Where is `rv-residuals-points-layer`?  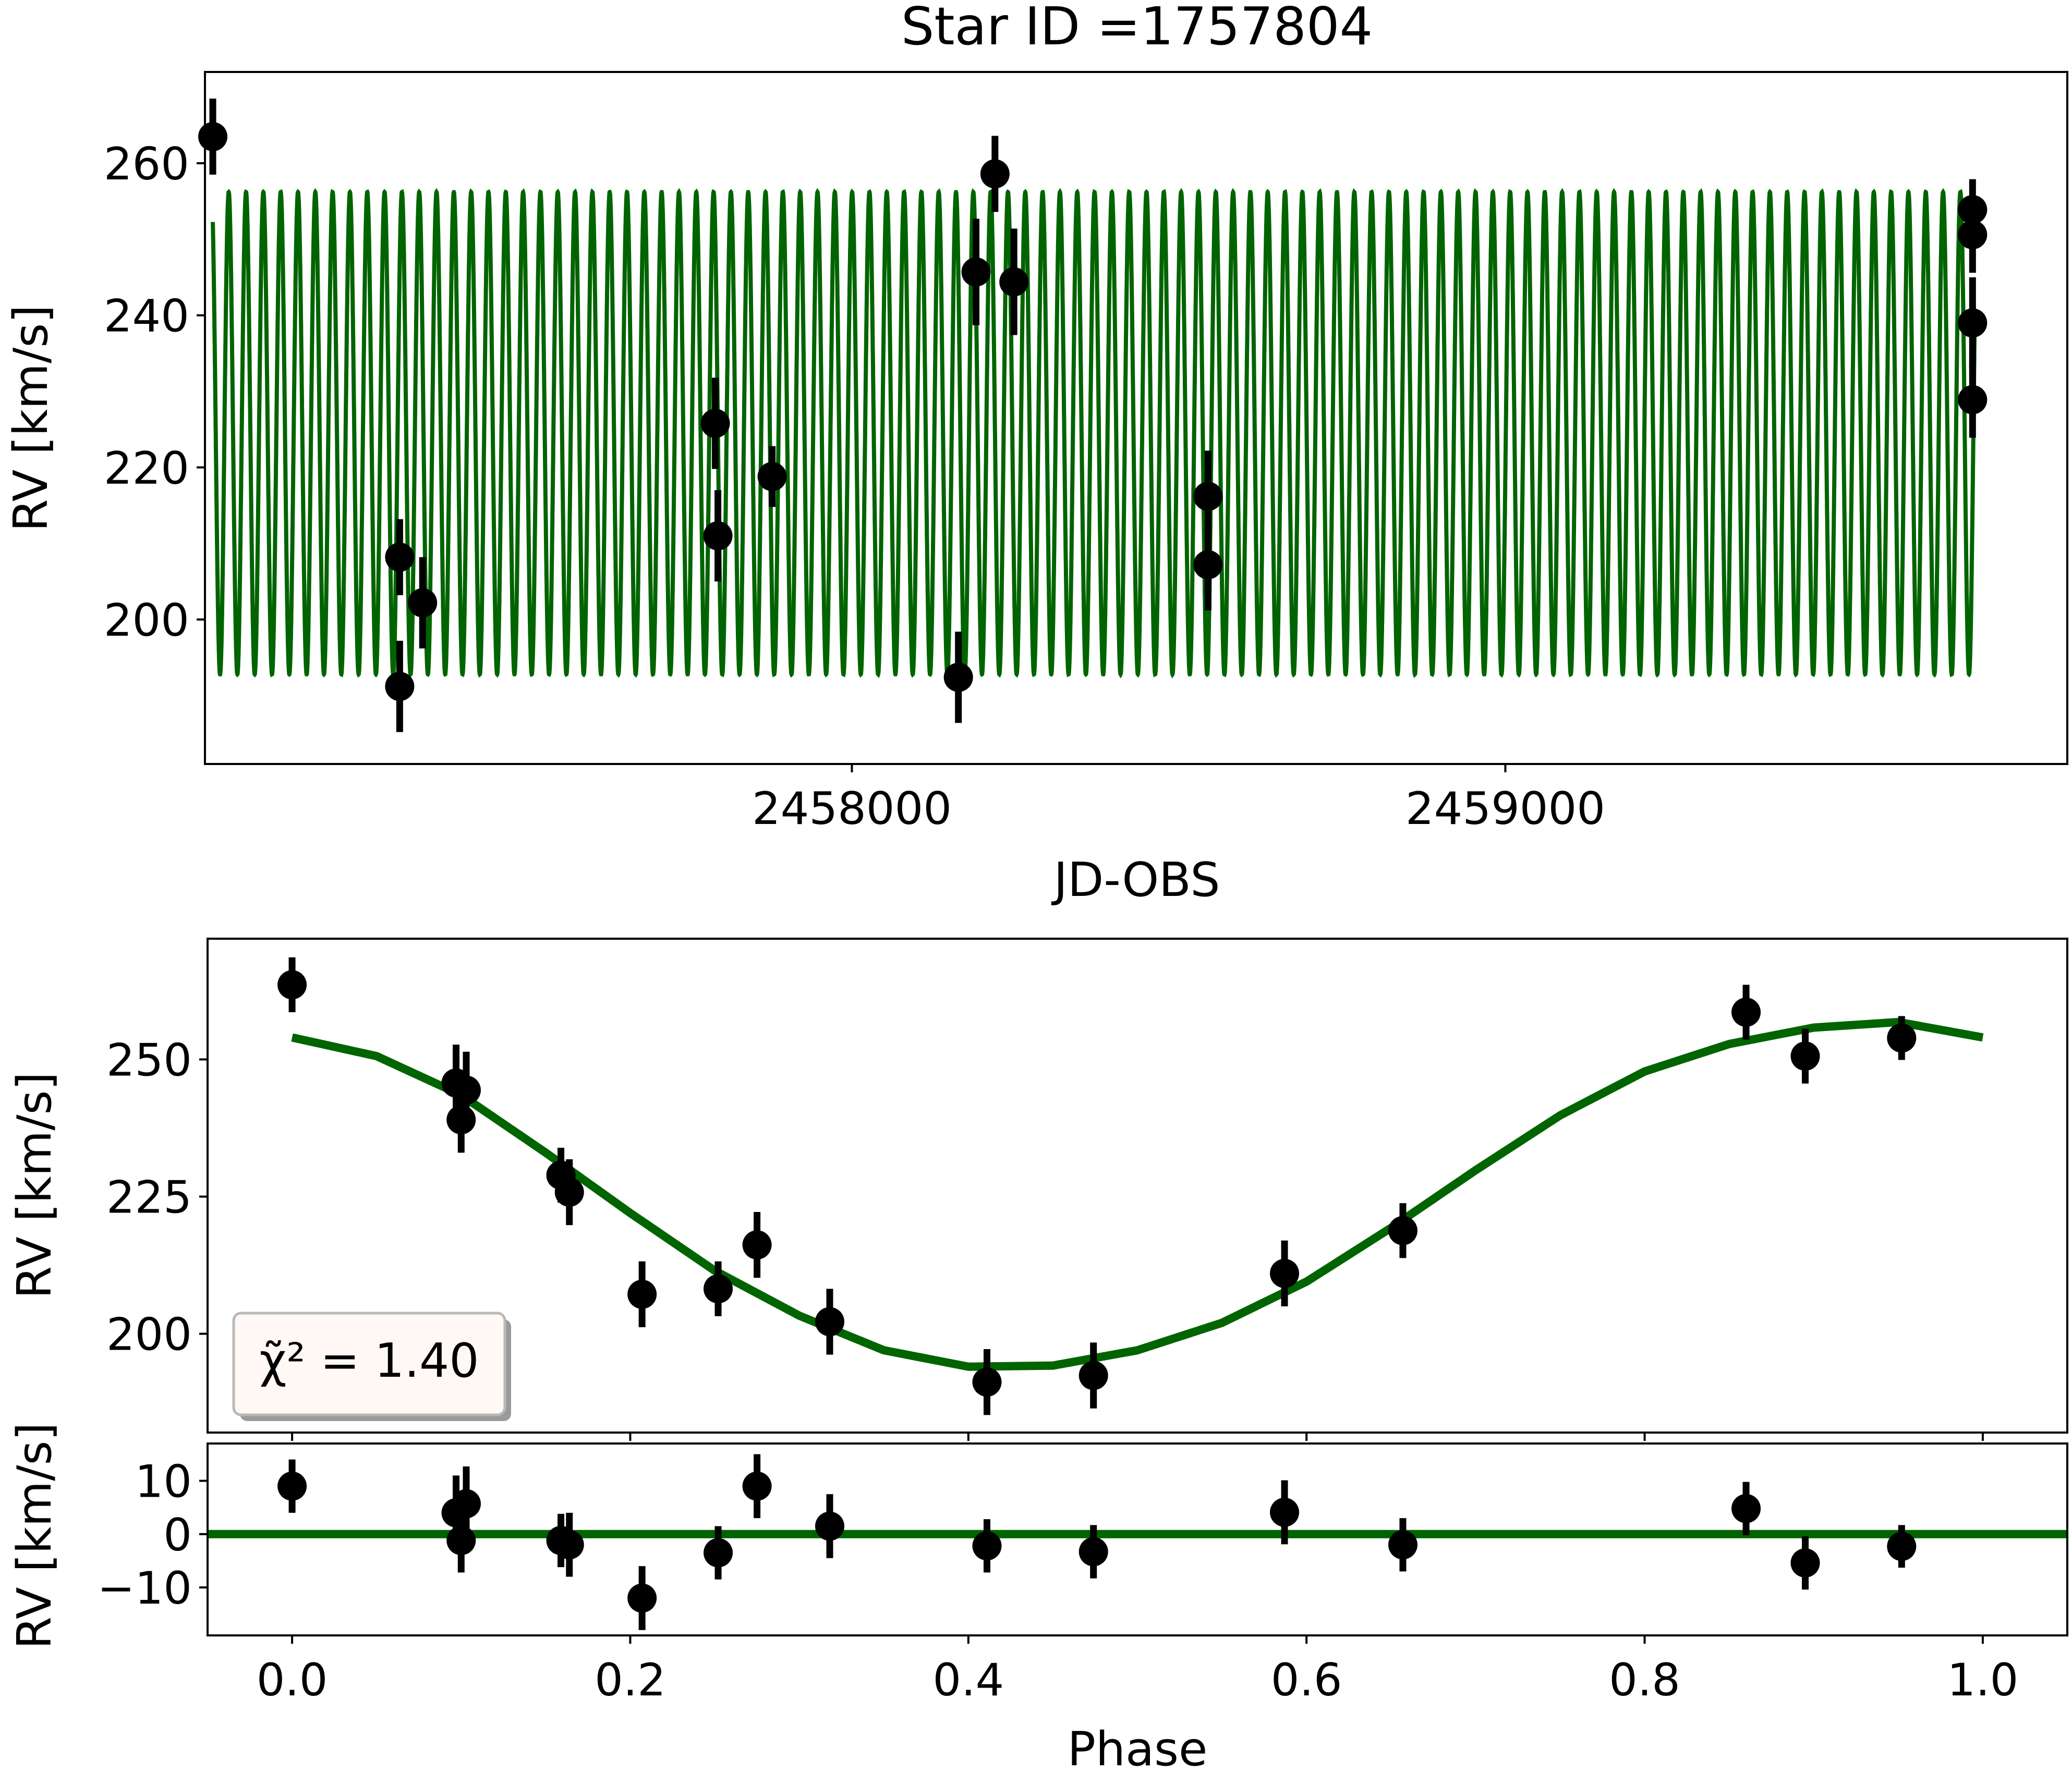 rv-residuals-points-layer is located at coordinates (1097, 1542).